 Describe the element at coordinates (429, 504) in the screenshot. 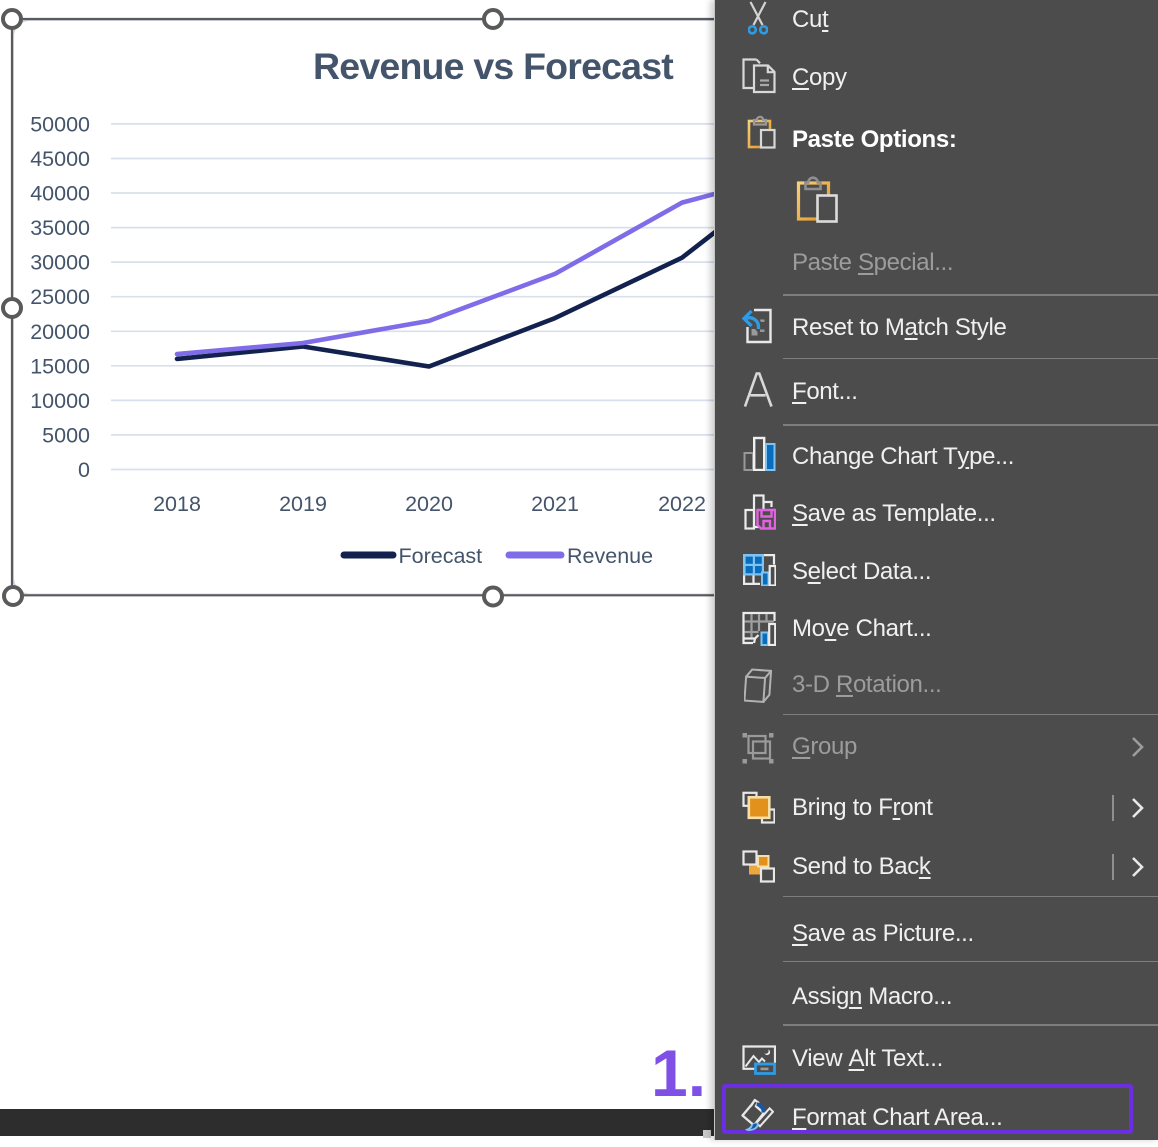

I see `svg-text: 2020` at that location.